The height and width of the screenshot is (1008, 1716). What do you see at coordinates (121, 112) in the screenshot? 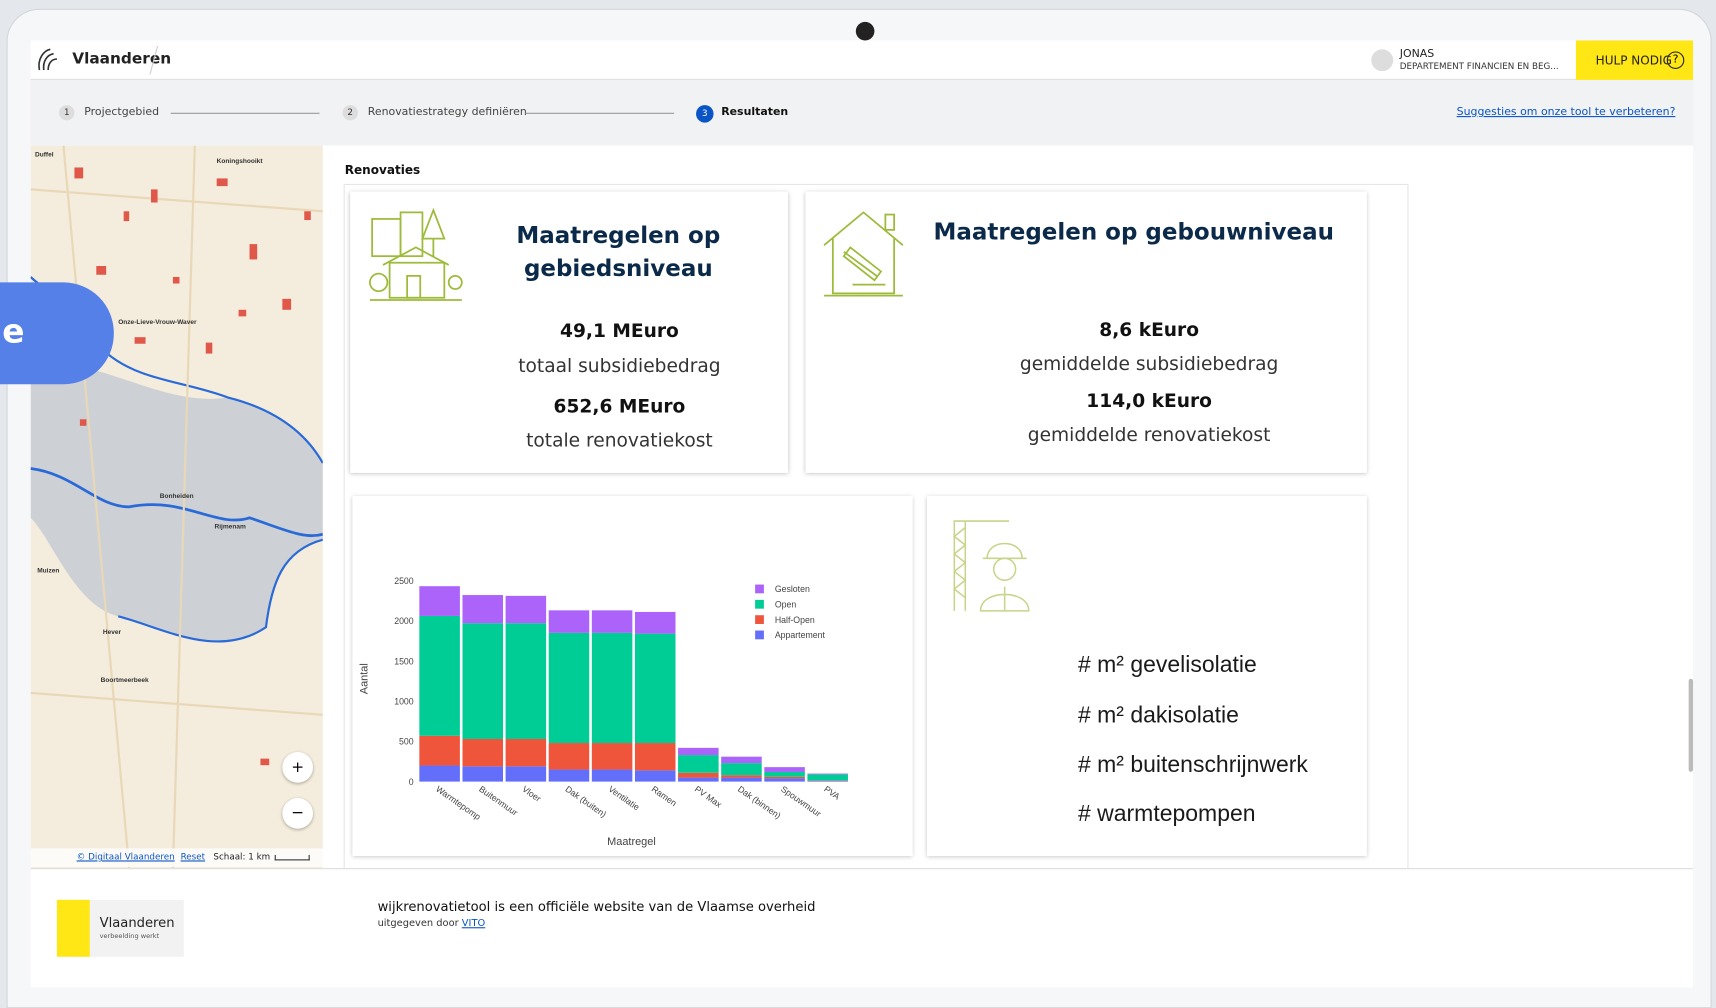
I see `step-label: Projectgebied` at bounding box center [121, 112].